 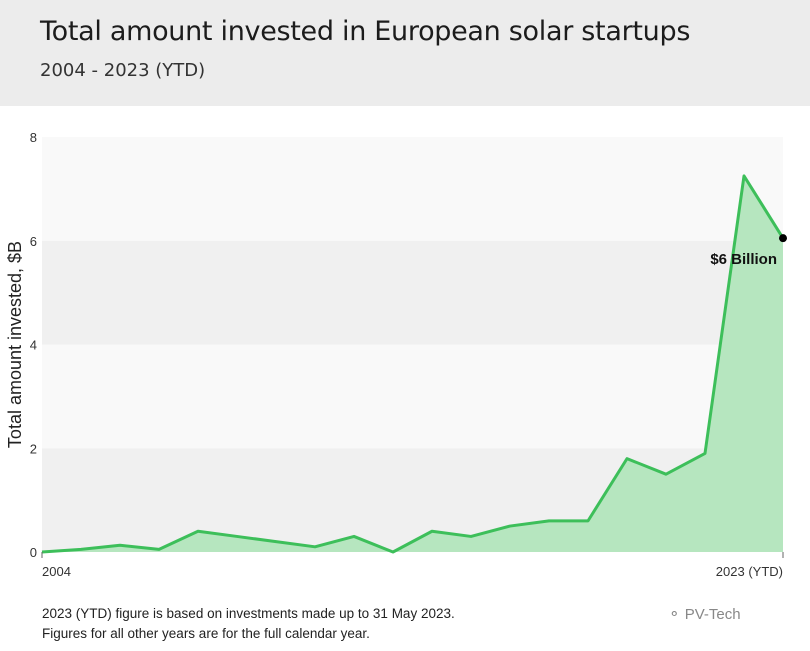 What do you see at coordinates (432, 531) in the screenshot?
I see `data-point-2014` at bounding box center [432, 531].